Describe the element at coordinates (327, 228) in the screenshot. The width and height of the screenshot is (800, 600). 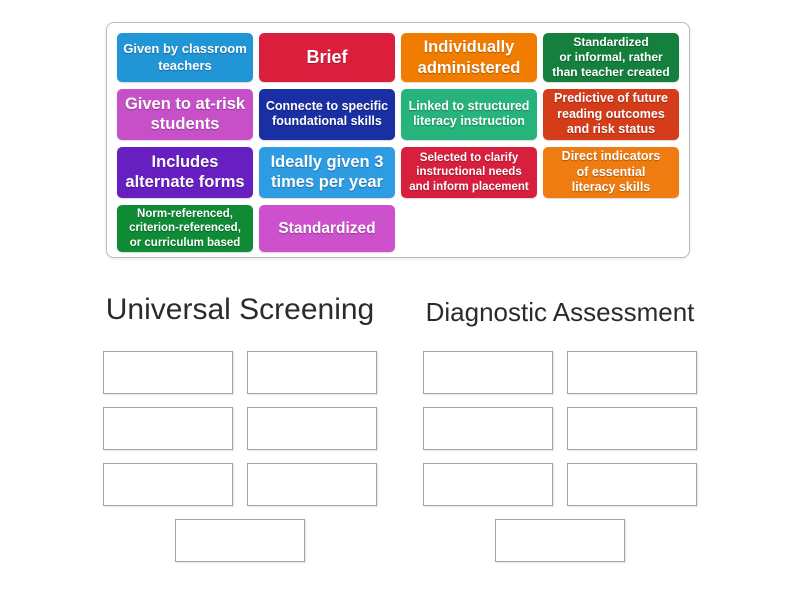
I see `tray-tile: Standardized` at that location.